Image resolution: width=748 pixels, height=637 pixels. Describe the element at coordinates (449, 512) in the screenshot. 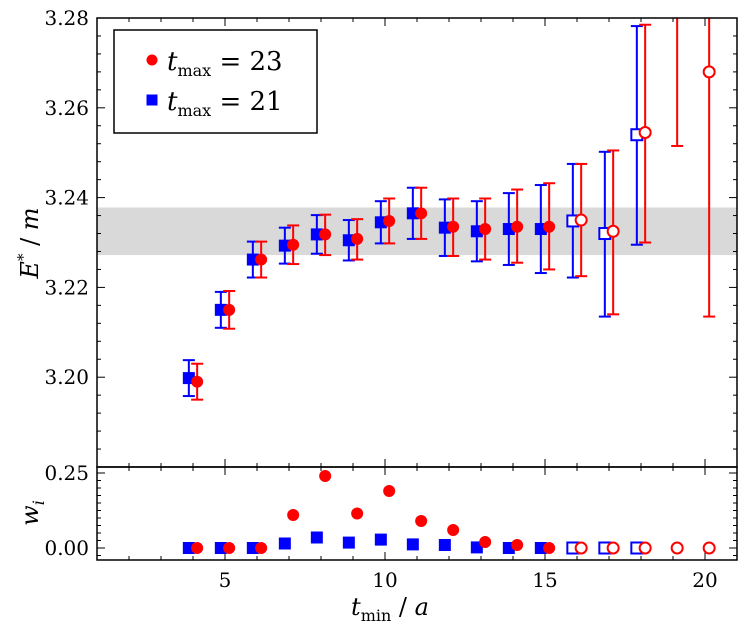

I see `bottom-data-marks` at that location.